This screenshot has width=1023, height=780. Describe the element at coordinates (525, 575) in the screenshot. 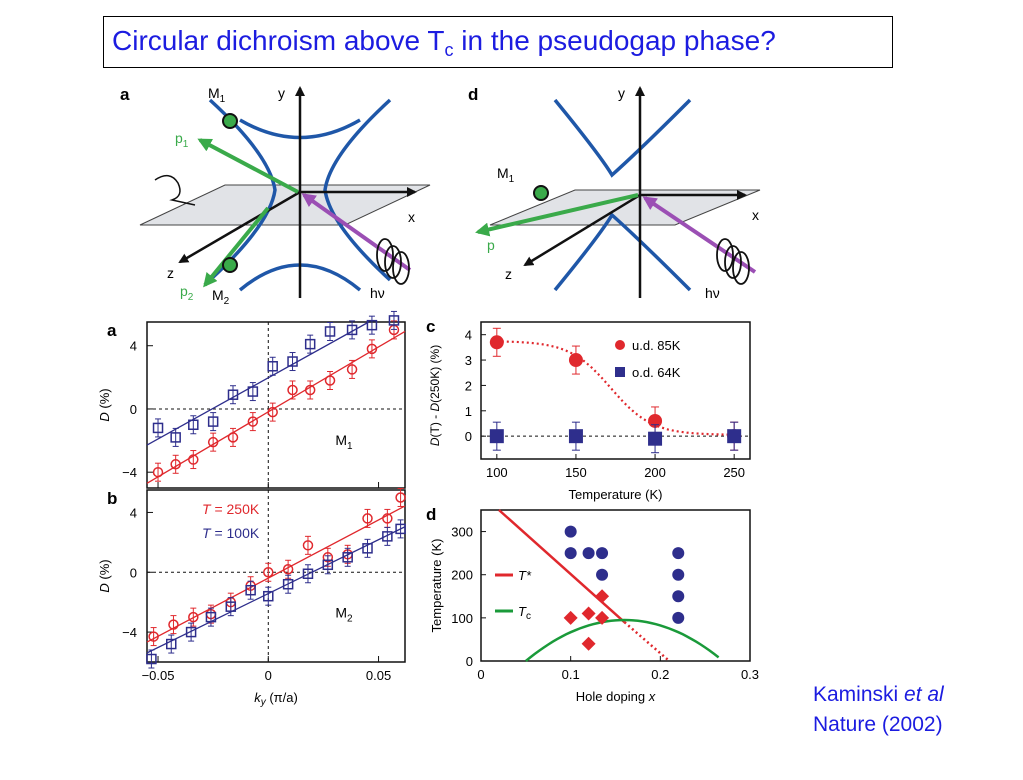

I see `plot-d-legend-0: T*` at that location.